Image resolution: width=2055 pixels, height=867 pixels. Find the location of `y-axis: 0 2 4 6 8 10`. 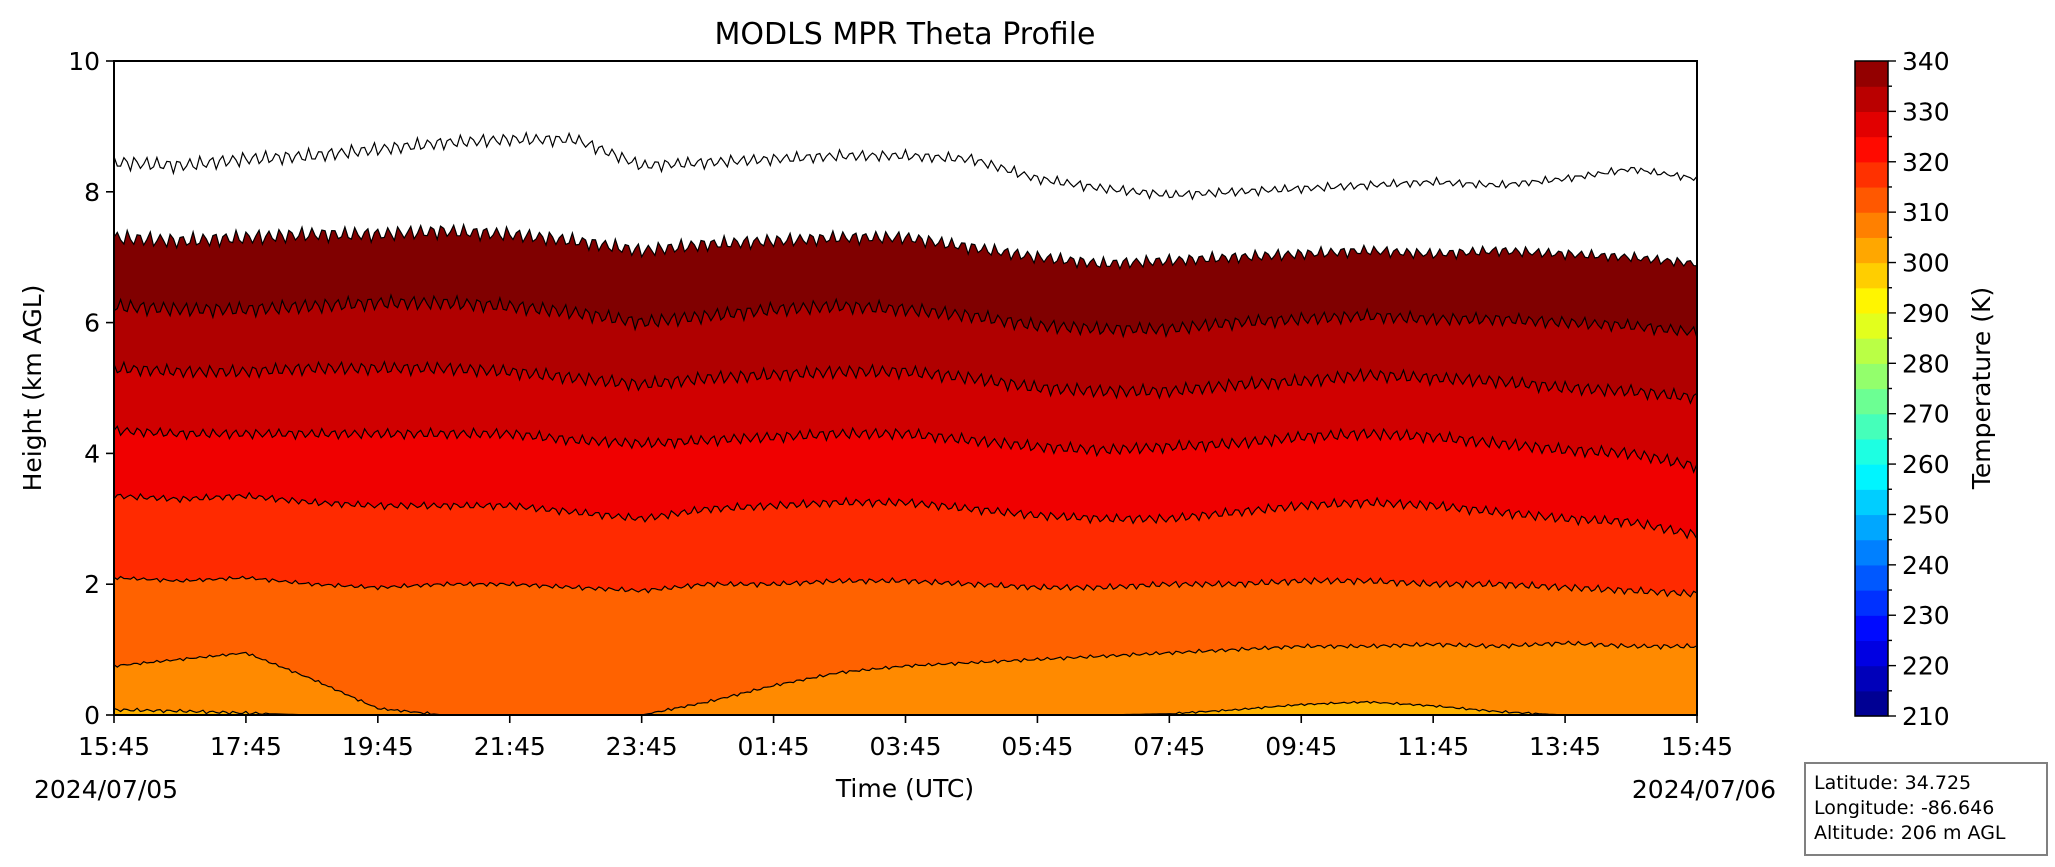

y-axis: 0 2 4 6 8 10 is located at coordinates (91, 388).